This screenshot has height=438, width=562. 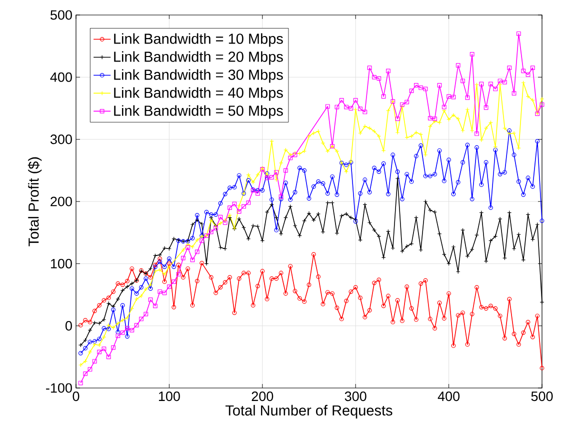 What do you see at coordinates (35, 201) in the screenshot?
I see `y-axis-title: Total Profit ($)` at bounding box center [35, 201].